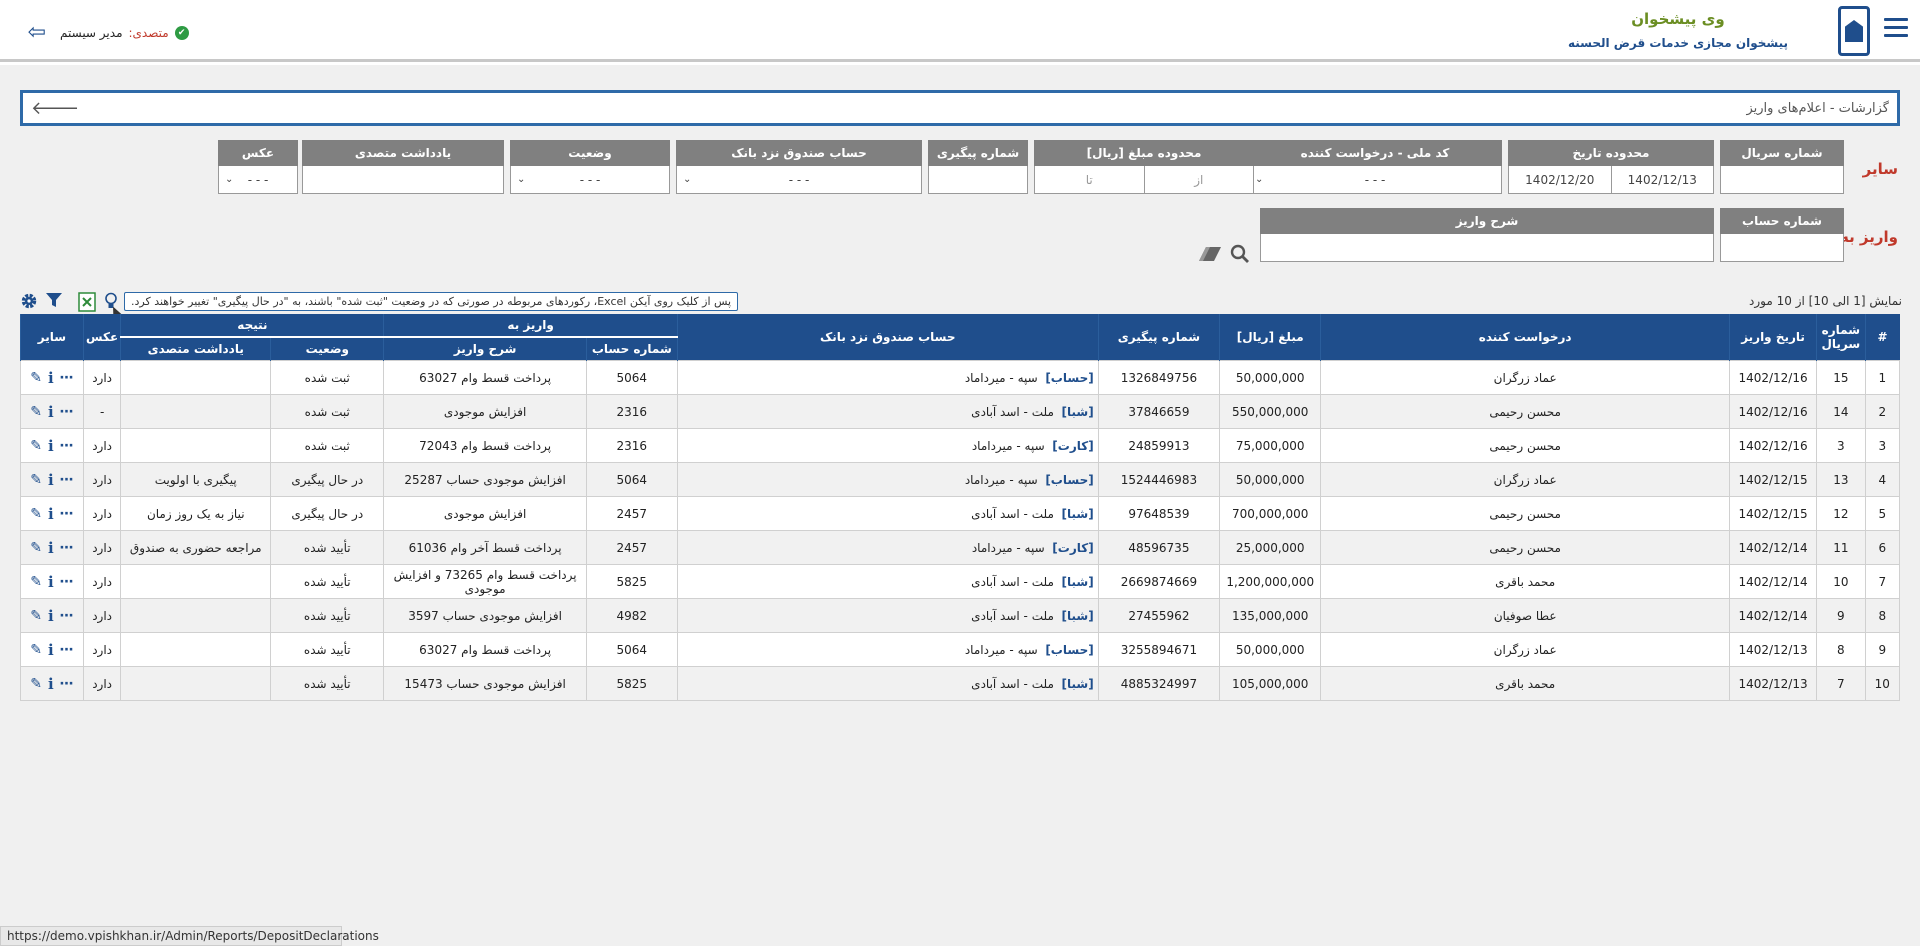  Describe the element at coordinates (111, 301) in the screenshot. I see `lightbulb-icon` at that location.